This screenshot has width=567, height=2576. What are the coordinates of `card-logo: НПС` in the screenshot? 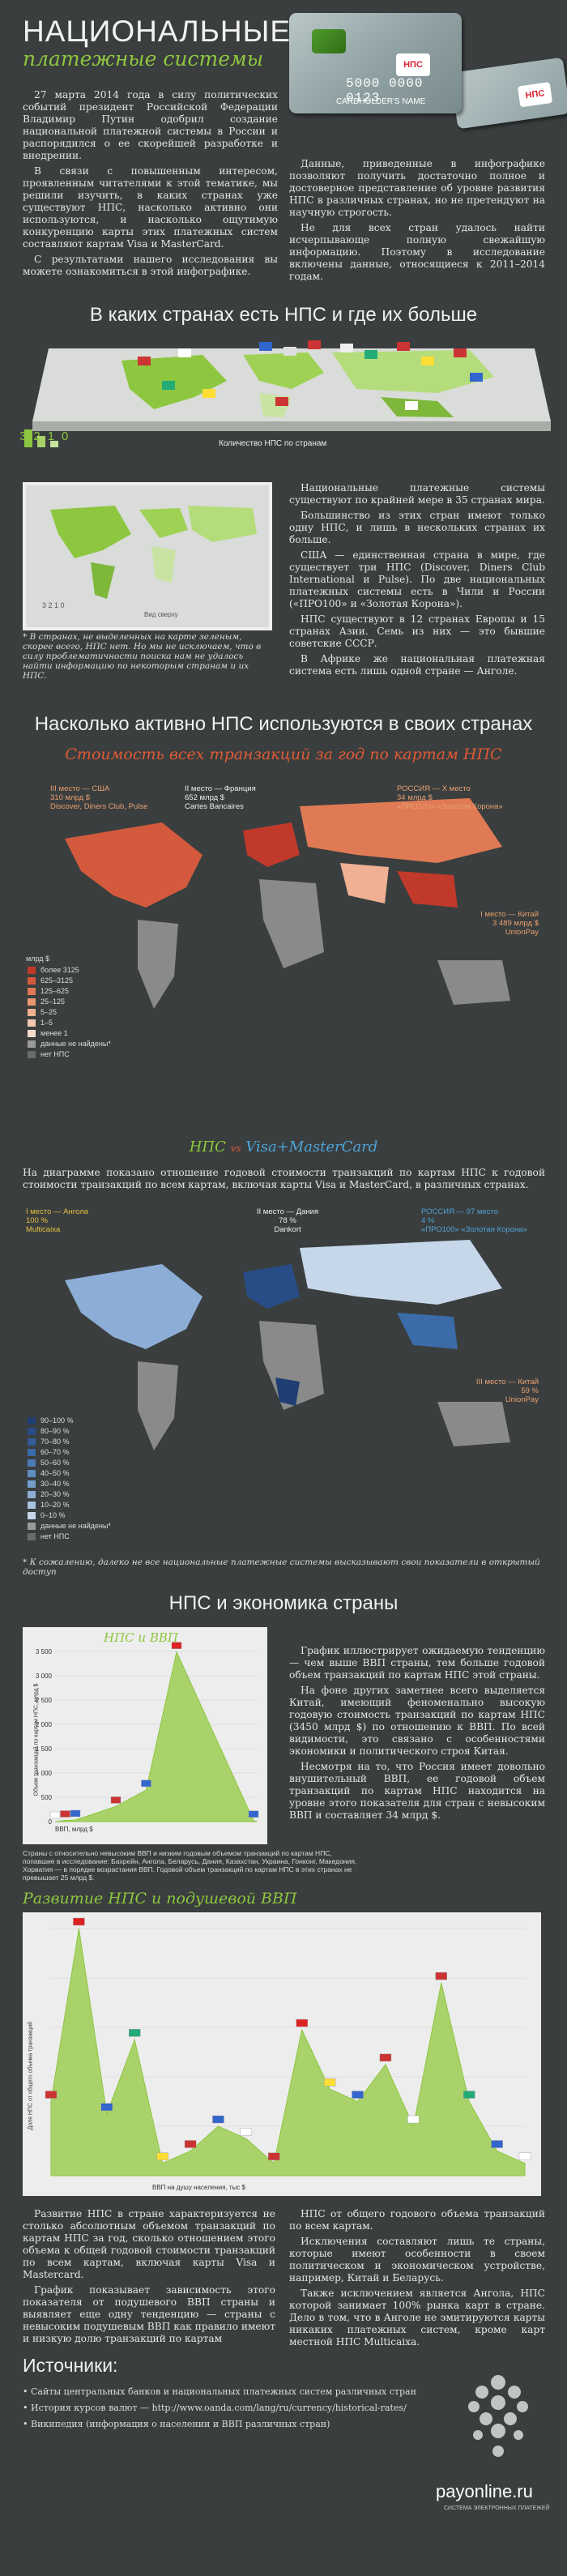 It's located at (413, 64).